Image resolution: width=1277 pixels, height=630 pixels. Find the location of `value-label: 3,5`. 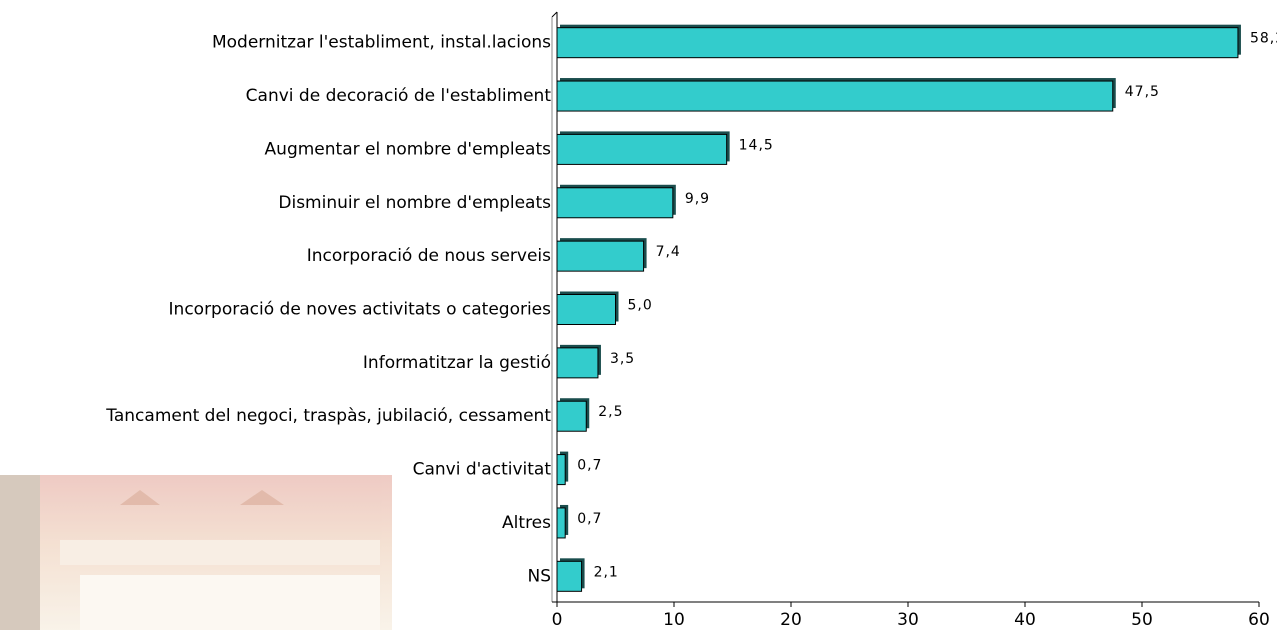

value-label: 3,5 is located at coordinates (622, 359).